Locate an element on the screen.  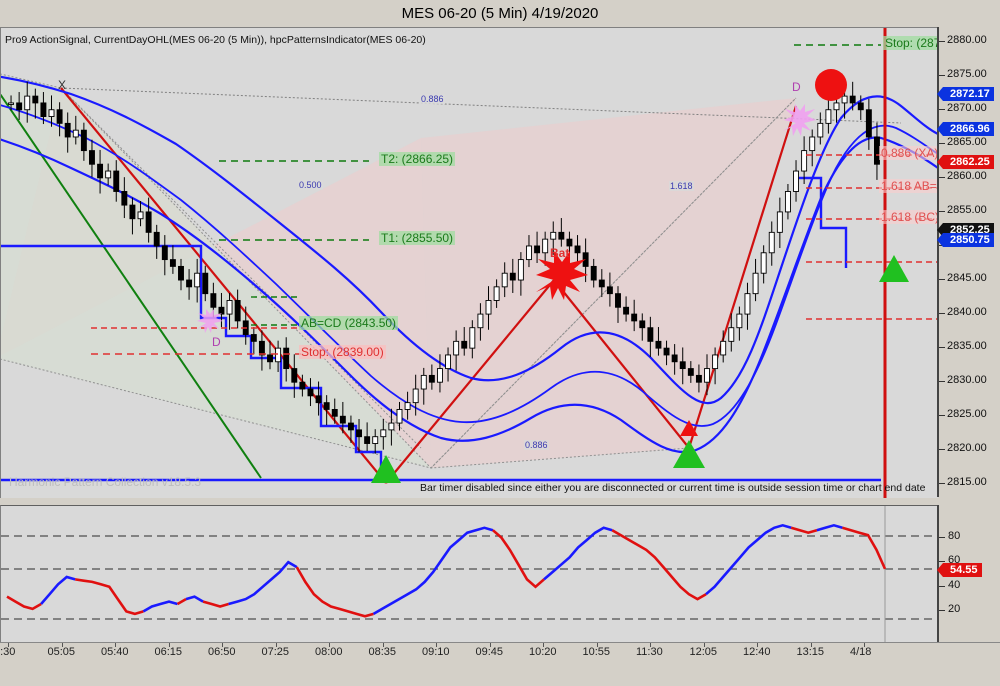
time-tick-label: 13:15 is located at coordinates (810, 652).